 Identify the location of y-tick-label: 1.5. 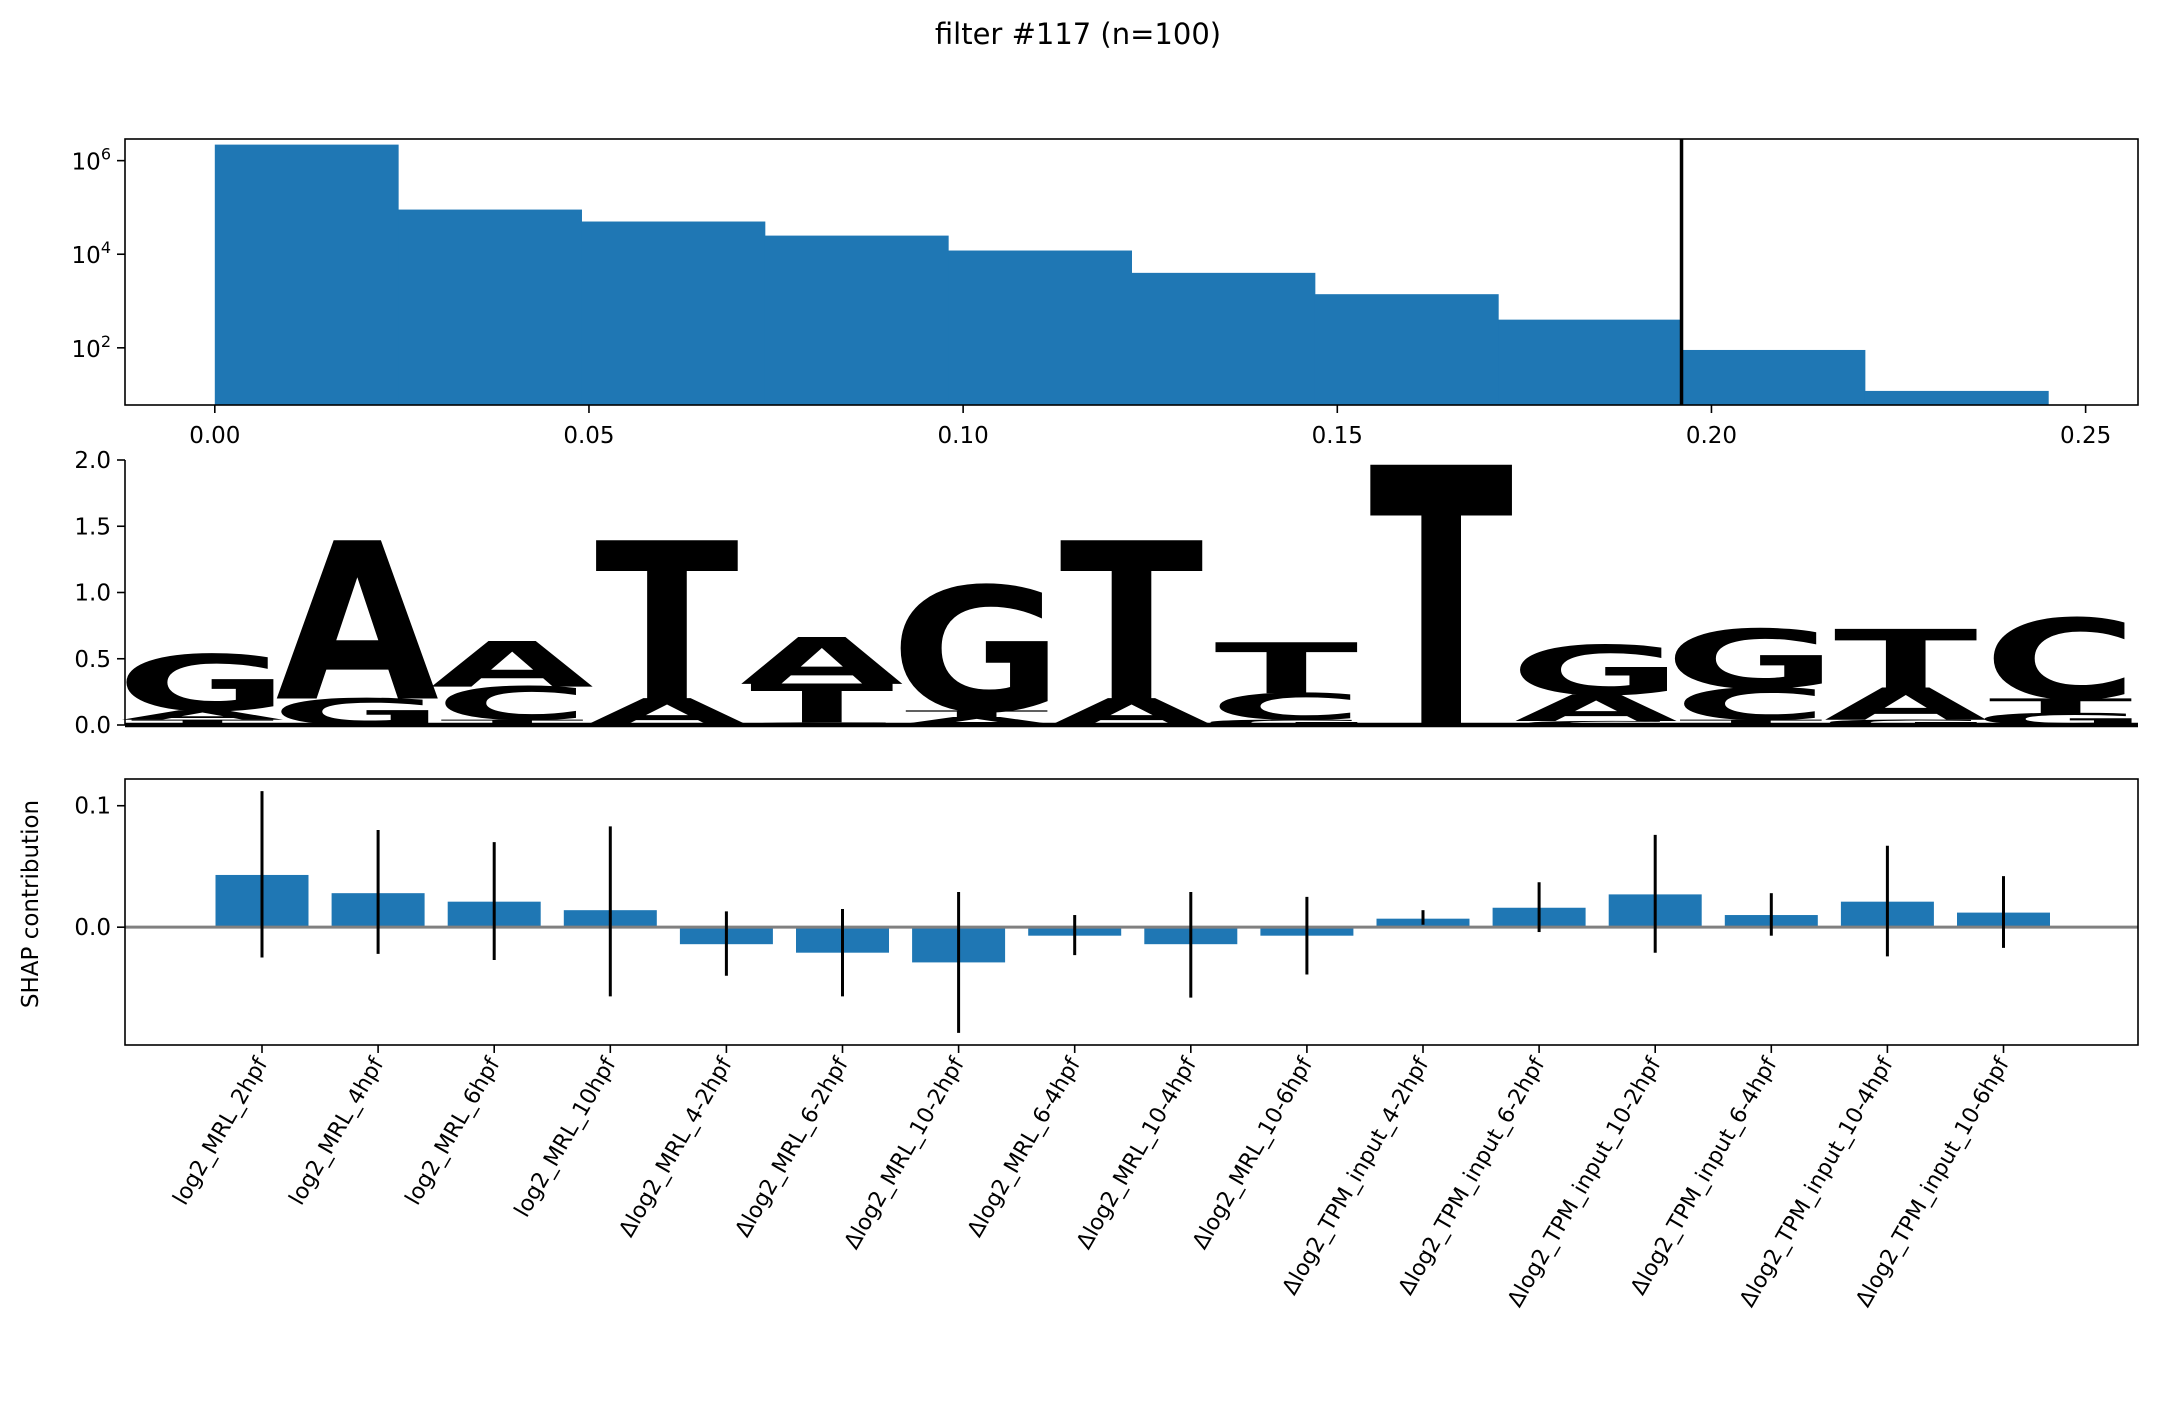
(92, 527).